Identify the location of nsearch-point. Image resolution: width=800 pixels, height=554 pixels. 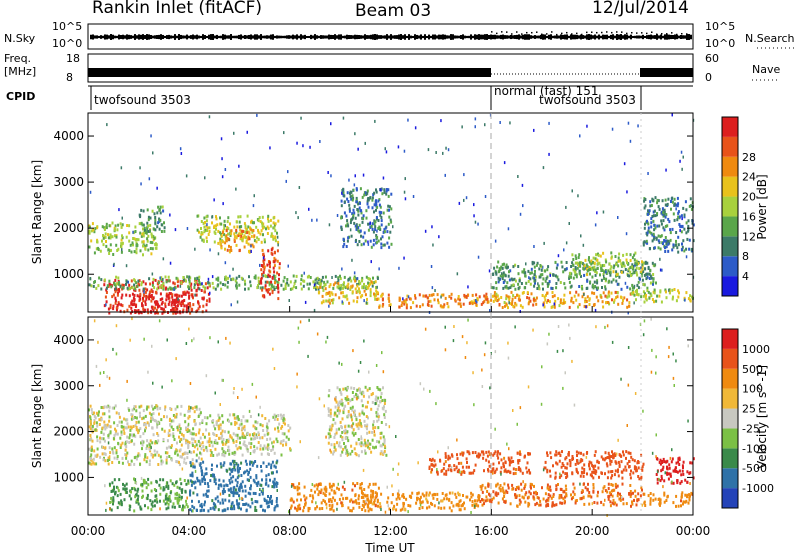
(532, 32).